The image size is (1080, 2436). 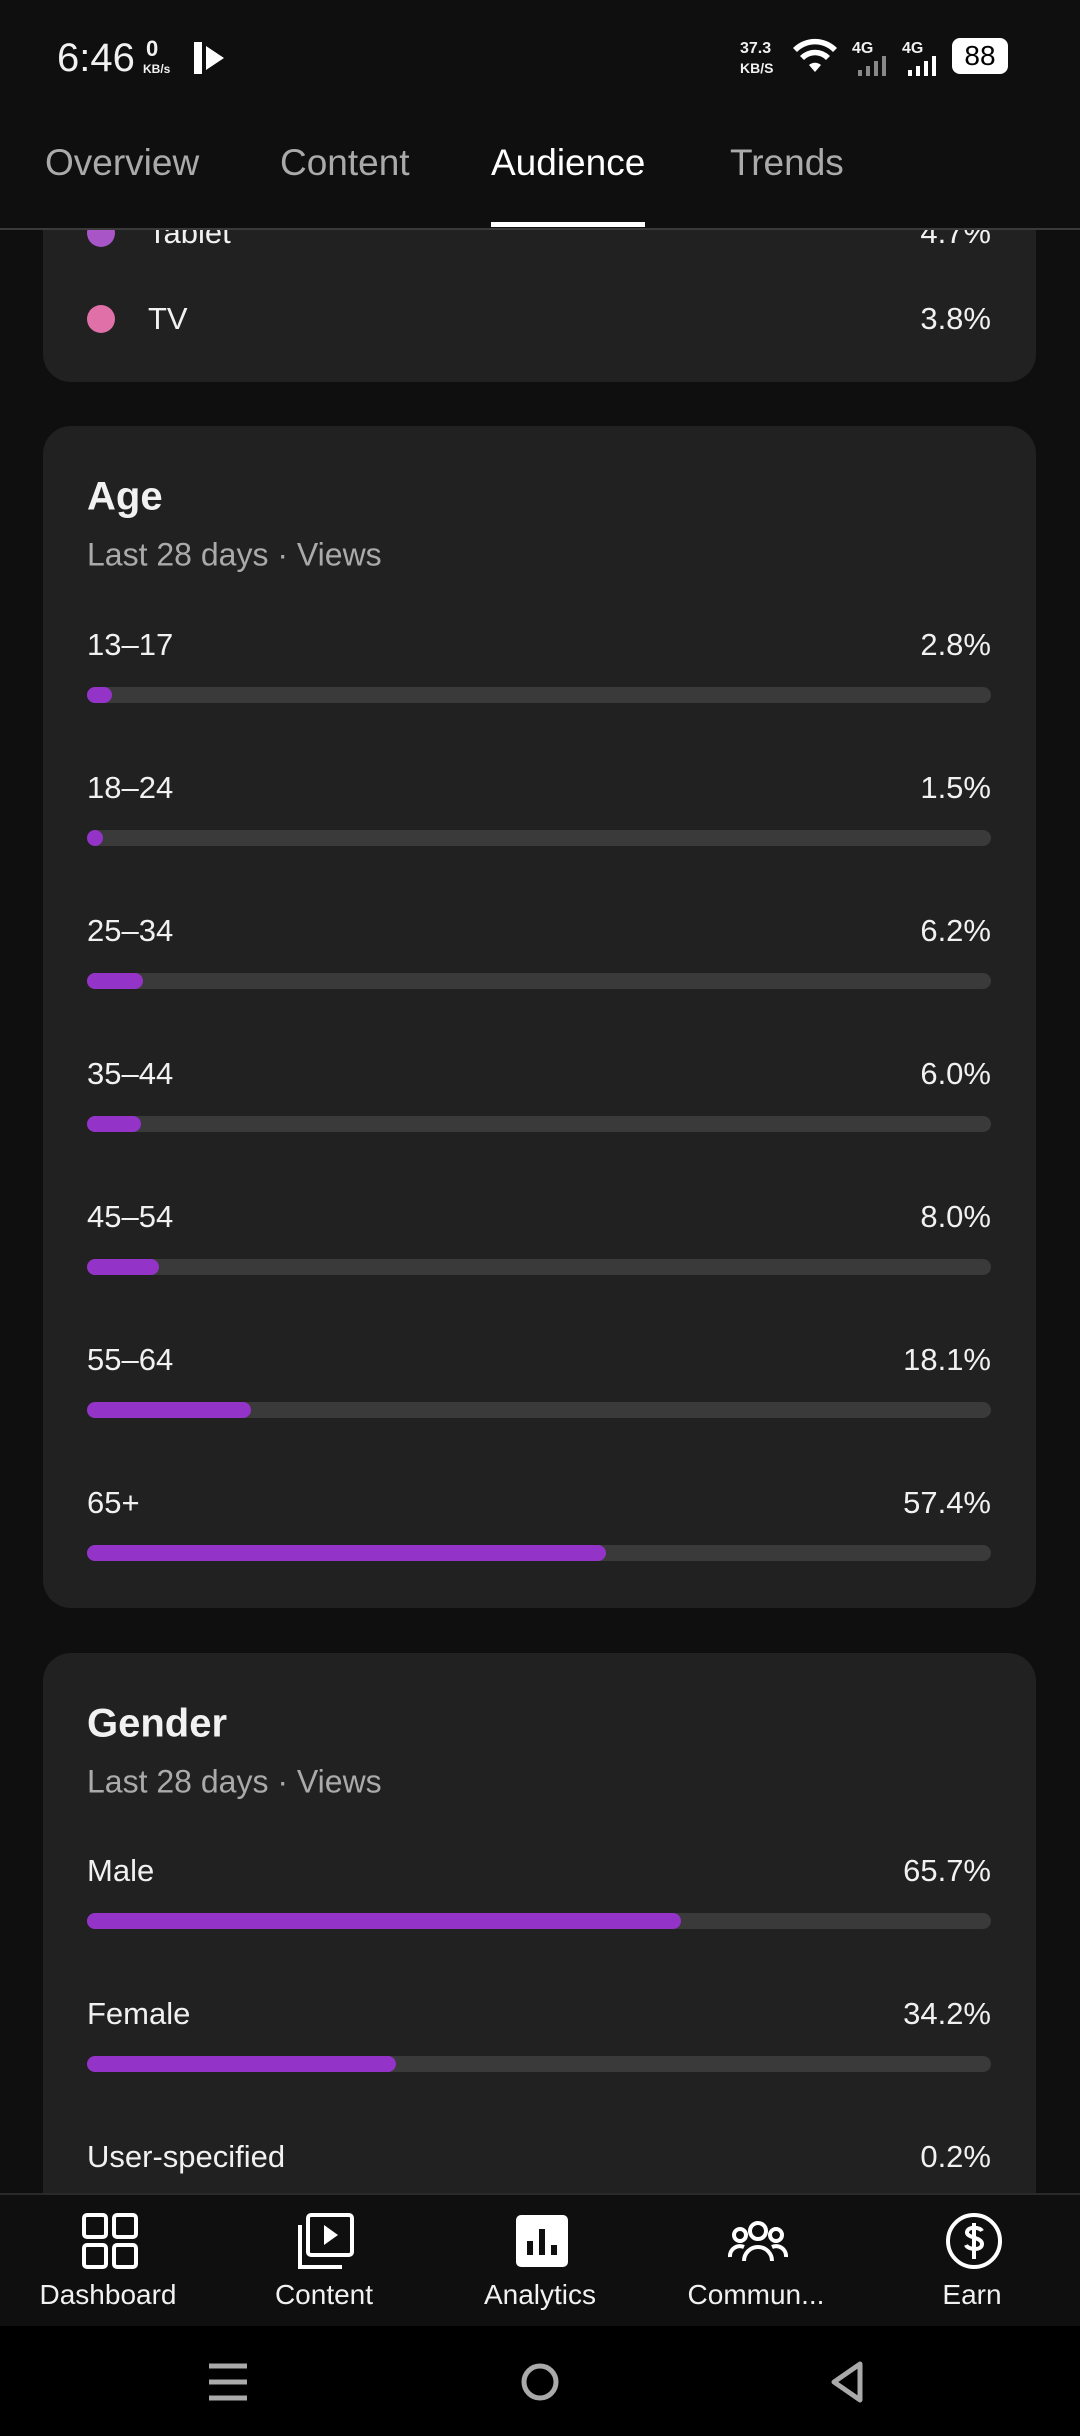 What do you see at coordinates (130, 1359) in the screenshot?
I see `row-label: 55–64` at bounding box center [130, 1359].